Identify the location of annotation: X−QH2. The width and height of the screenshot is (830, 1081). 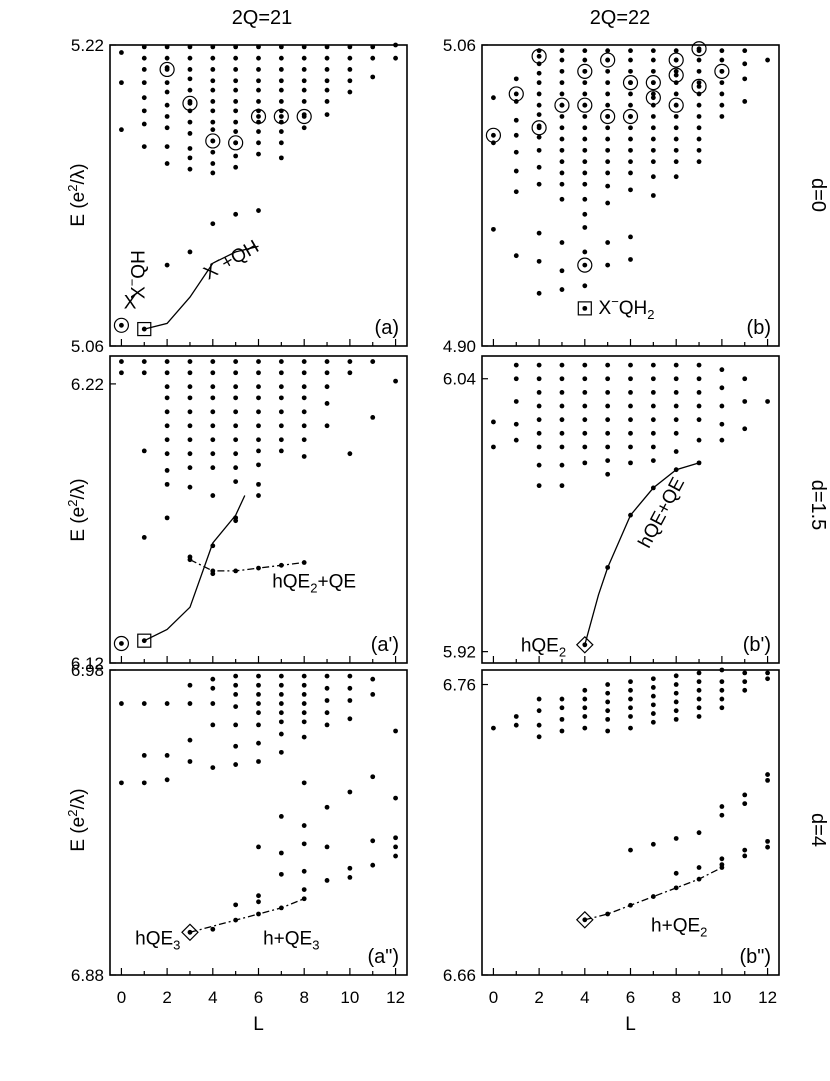
(627, 308).